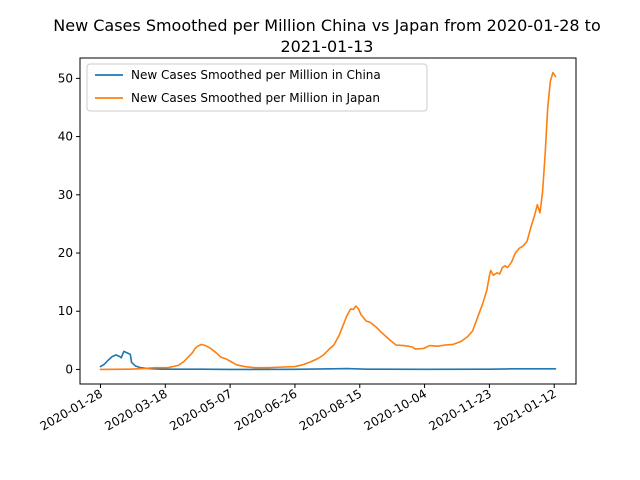 Image resolution: width=640 pixels, height=480 pixels. Describe the element at coordinates (459, 409) in the screenshot. I see `x-tick-label: 2020-11-23` at that location.